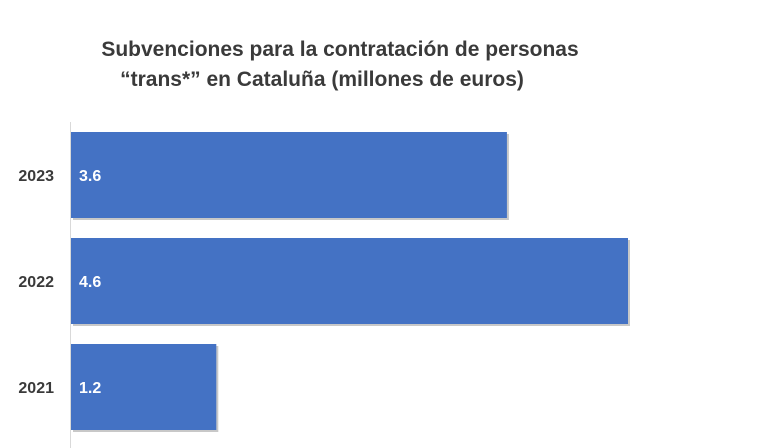 This screenshot has width=760, height=448. What do you see at coordinates (36, 176) in the screenshot?
I see `y-tick-label-2023: 2023` at bounding box center [36, 176].